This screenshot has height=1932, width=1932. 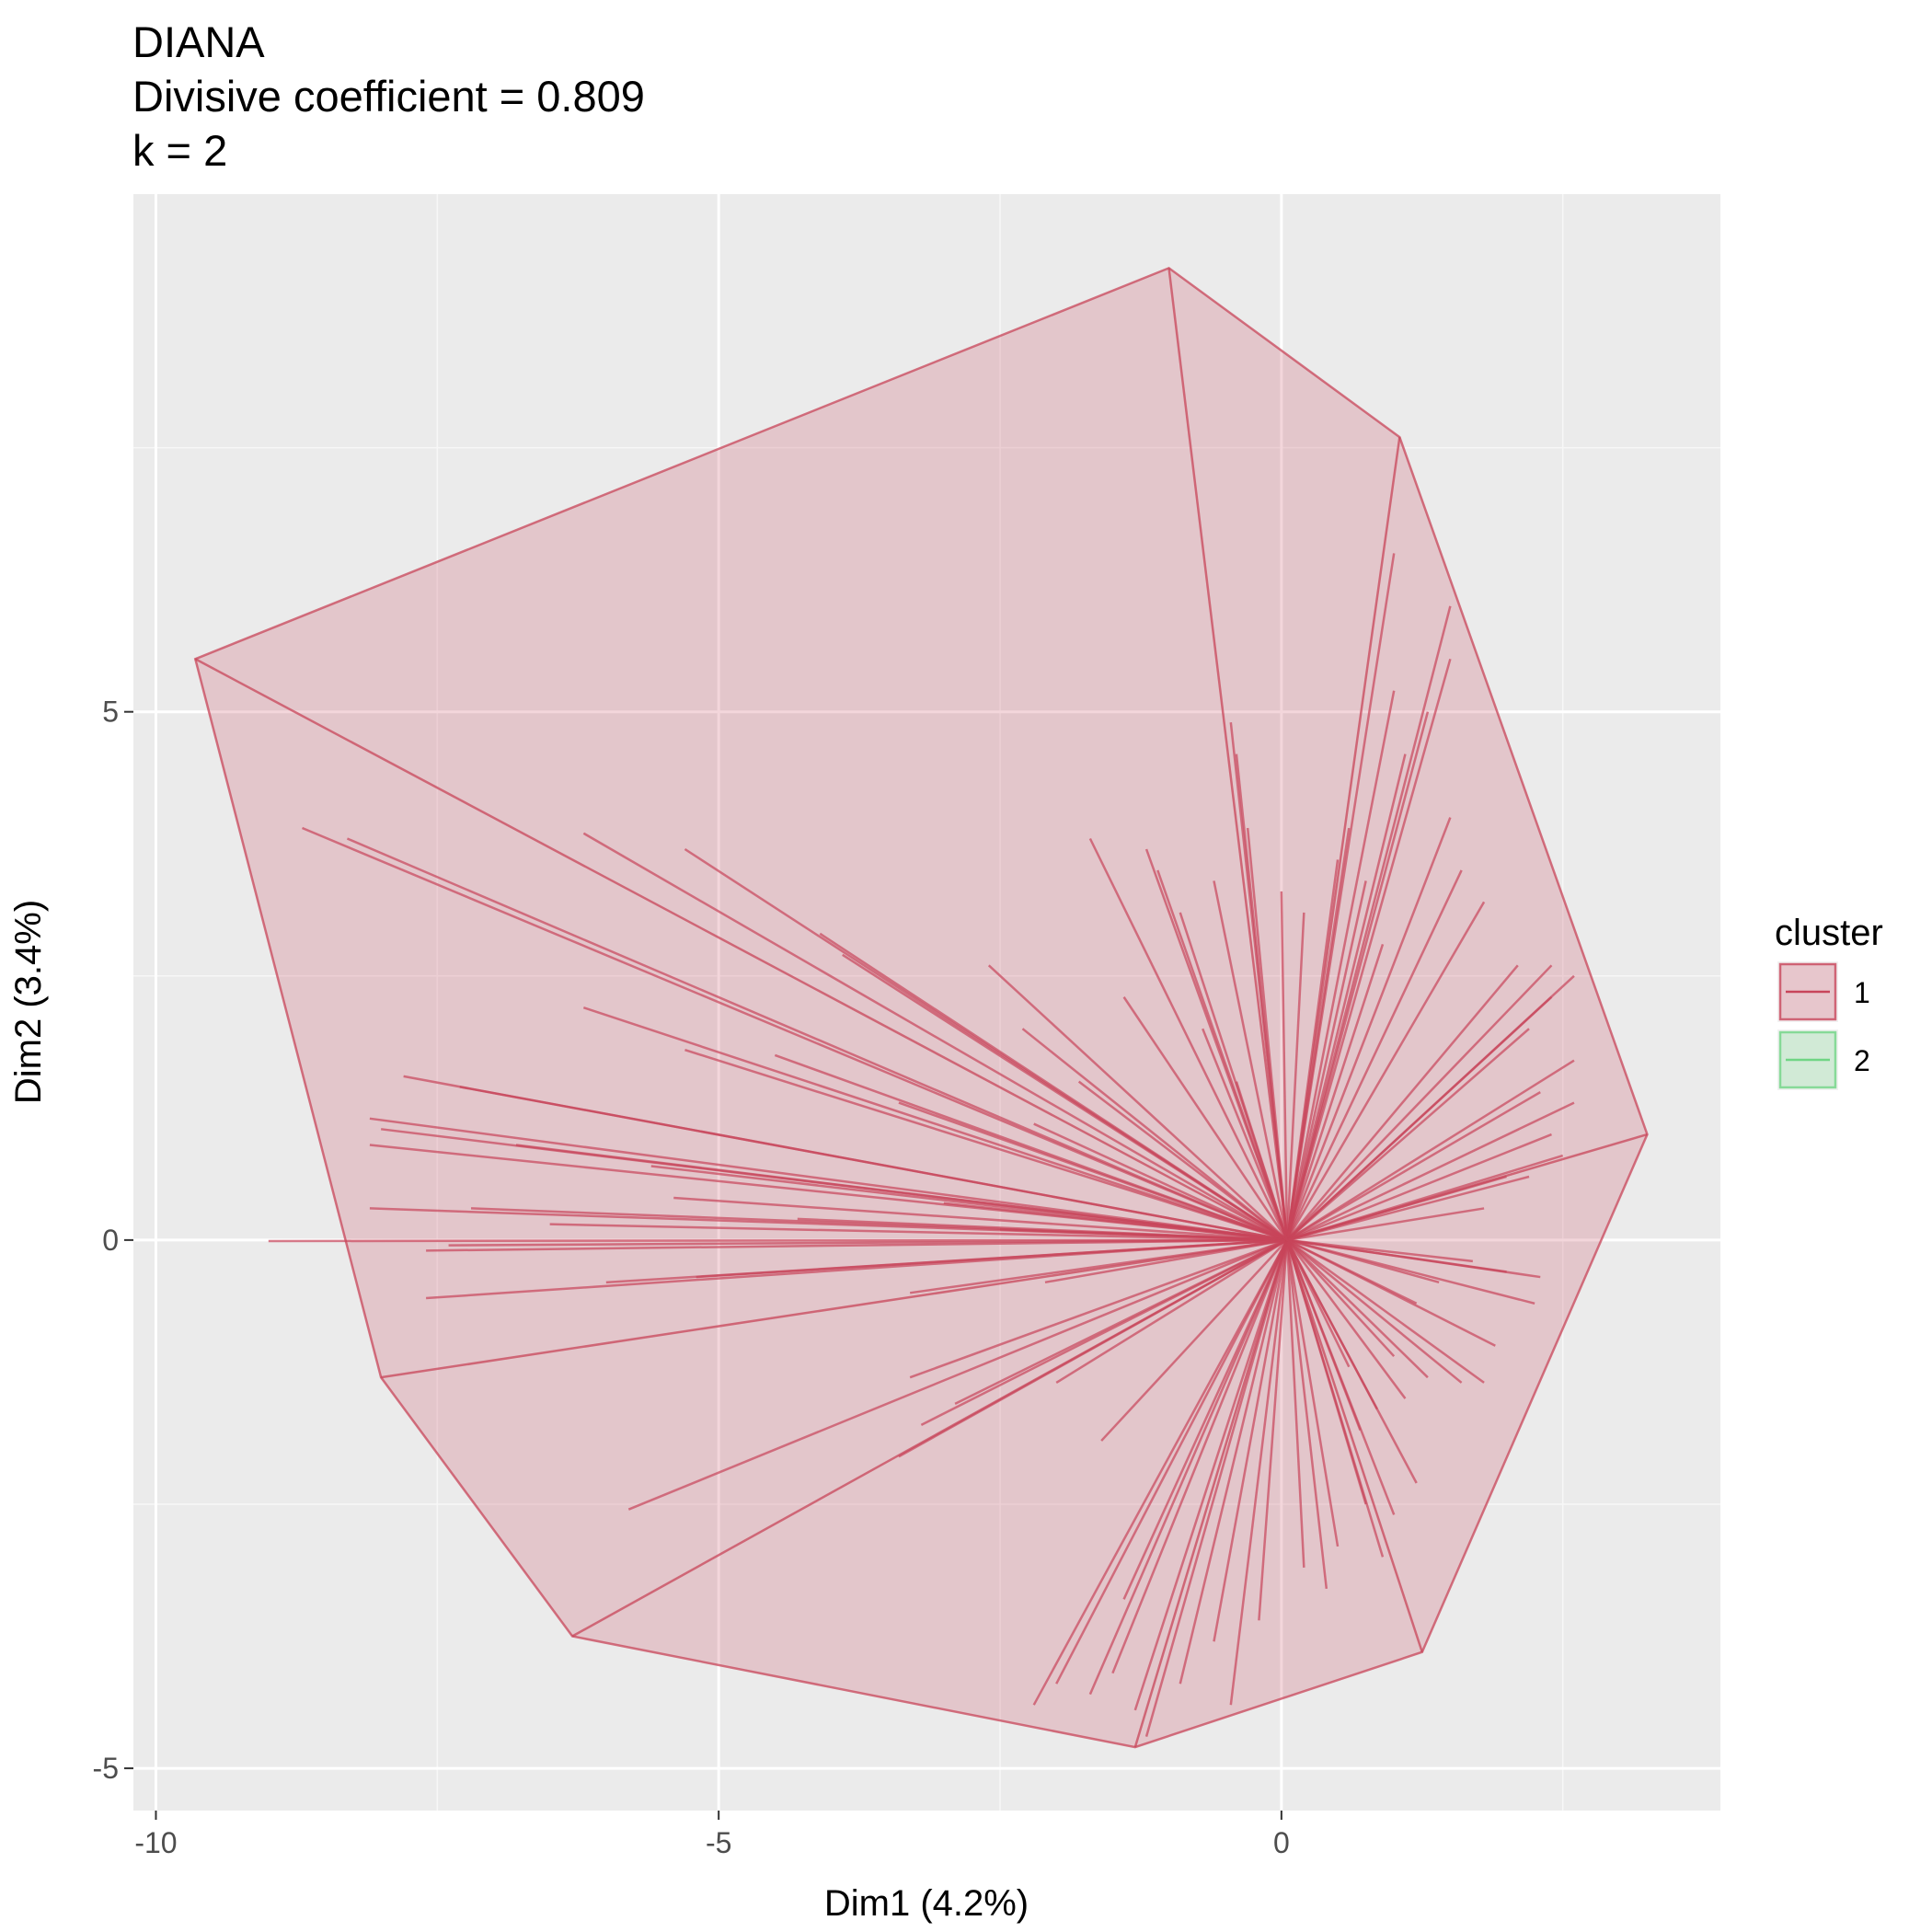 I want to click on legend-keys: 12, so click(x=1823, y=1025).